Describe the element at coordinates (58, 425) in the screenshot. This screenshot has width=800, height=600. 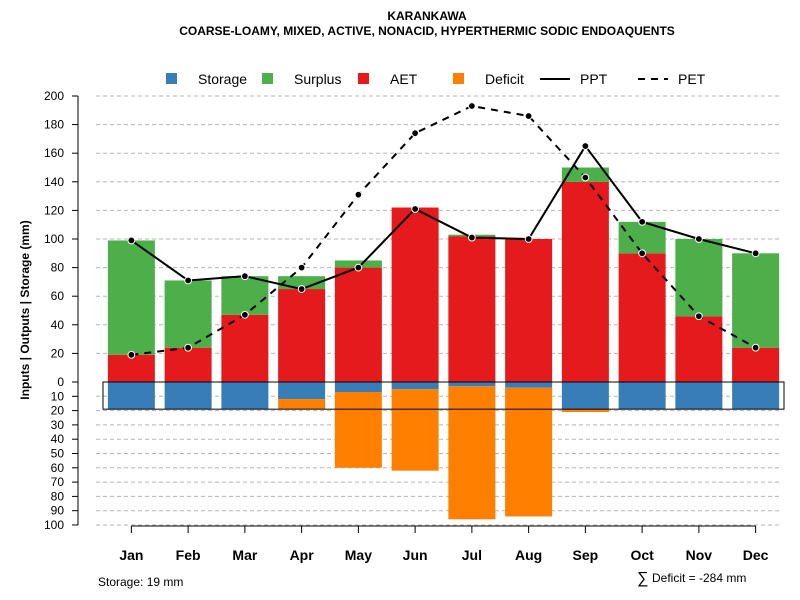
I see `y-tick-label-lower: 30` at that location.